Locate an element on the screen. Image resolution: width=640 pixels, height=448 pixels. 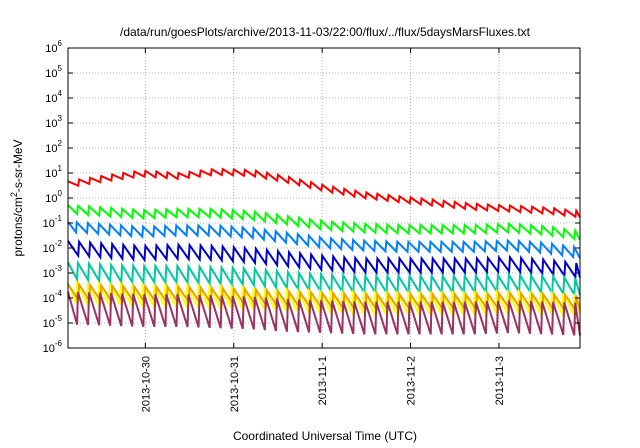
y-tick-label: 10⁰ is located at coordinates (53, 197).